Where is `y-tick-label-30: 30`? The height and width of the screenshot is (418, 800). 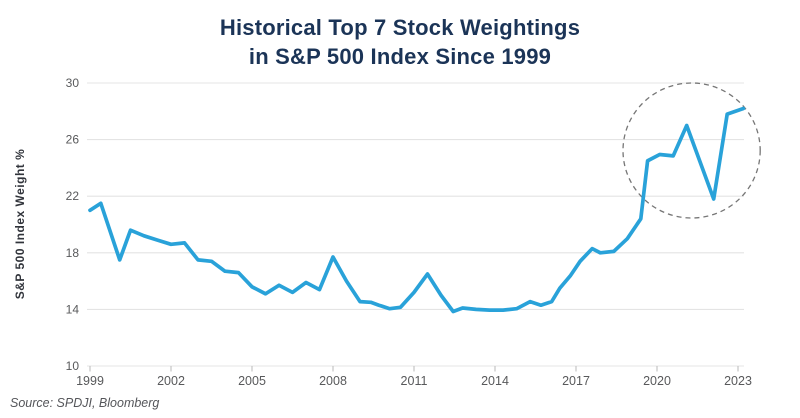 y-tick-label-30: 30 is located at coordinates (73, 83).